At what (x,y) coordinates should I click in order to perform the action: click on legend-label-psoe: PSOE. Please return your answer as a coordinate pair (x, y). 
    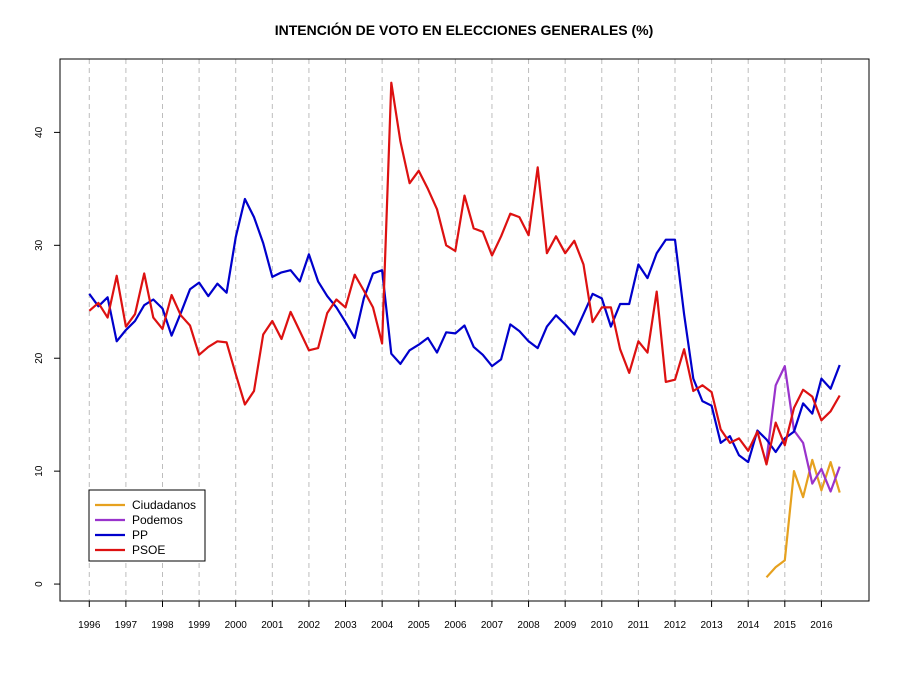
    Looking at the image, I should click on (148, 550).